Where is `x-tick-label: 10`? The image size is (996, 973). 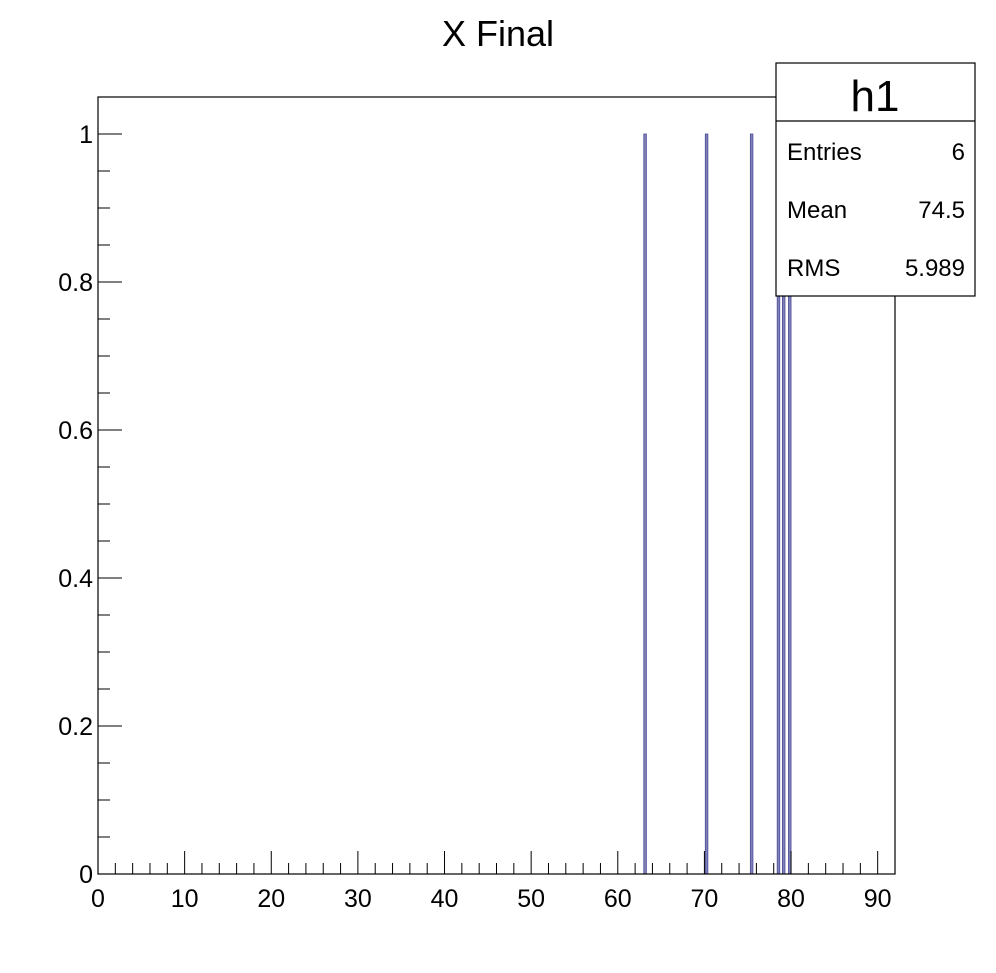 x-tick-label: 10 is located at coordinates (185, 899).